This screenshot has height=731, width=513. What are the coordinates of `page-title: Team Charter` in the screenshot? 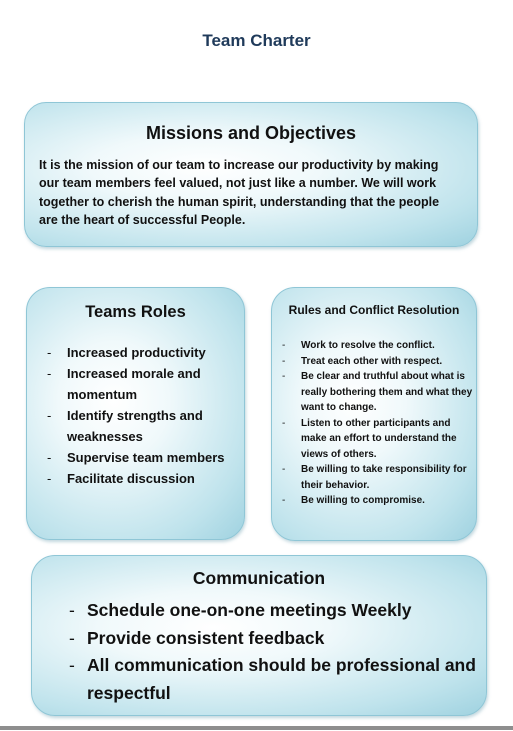 It's located at (256, 40).